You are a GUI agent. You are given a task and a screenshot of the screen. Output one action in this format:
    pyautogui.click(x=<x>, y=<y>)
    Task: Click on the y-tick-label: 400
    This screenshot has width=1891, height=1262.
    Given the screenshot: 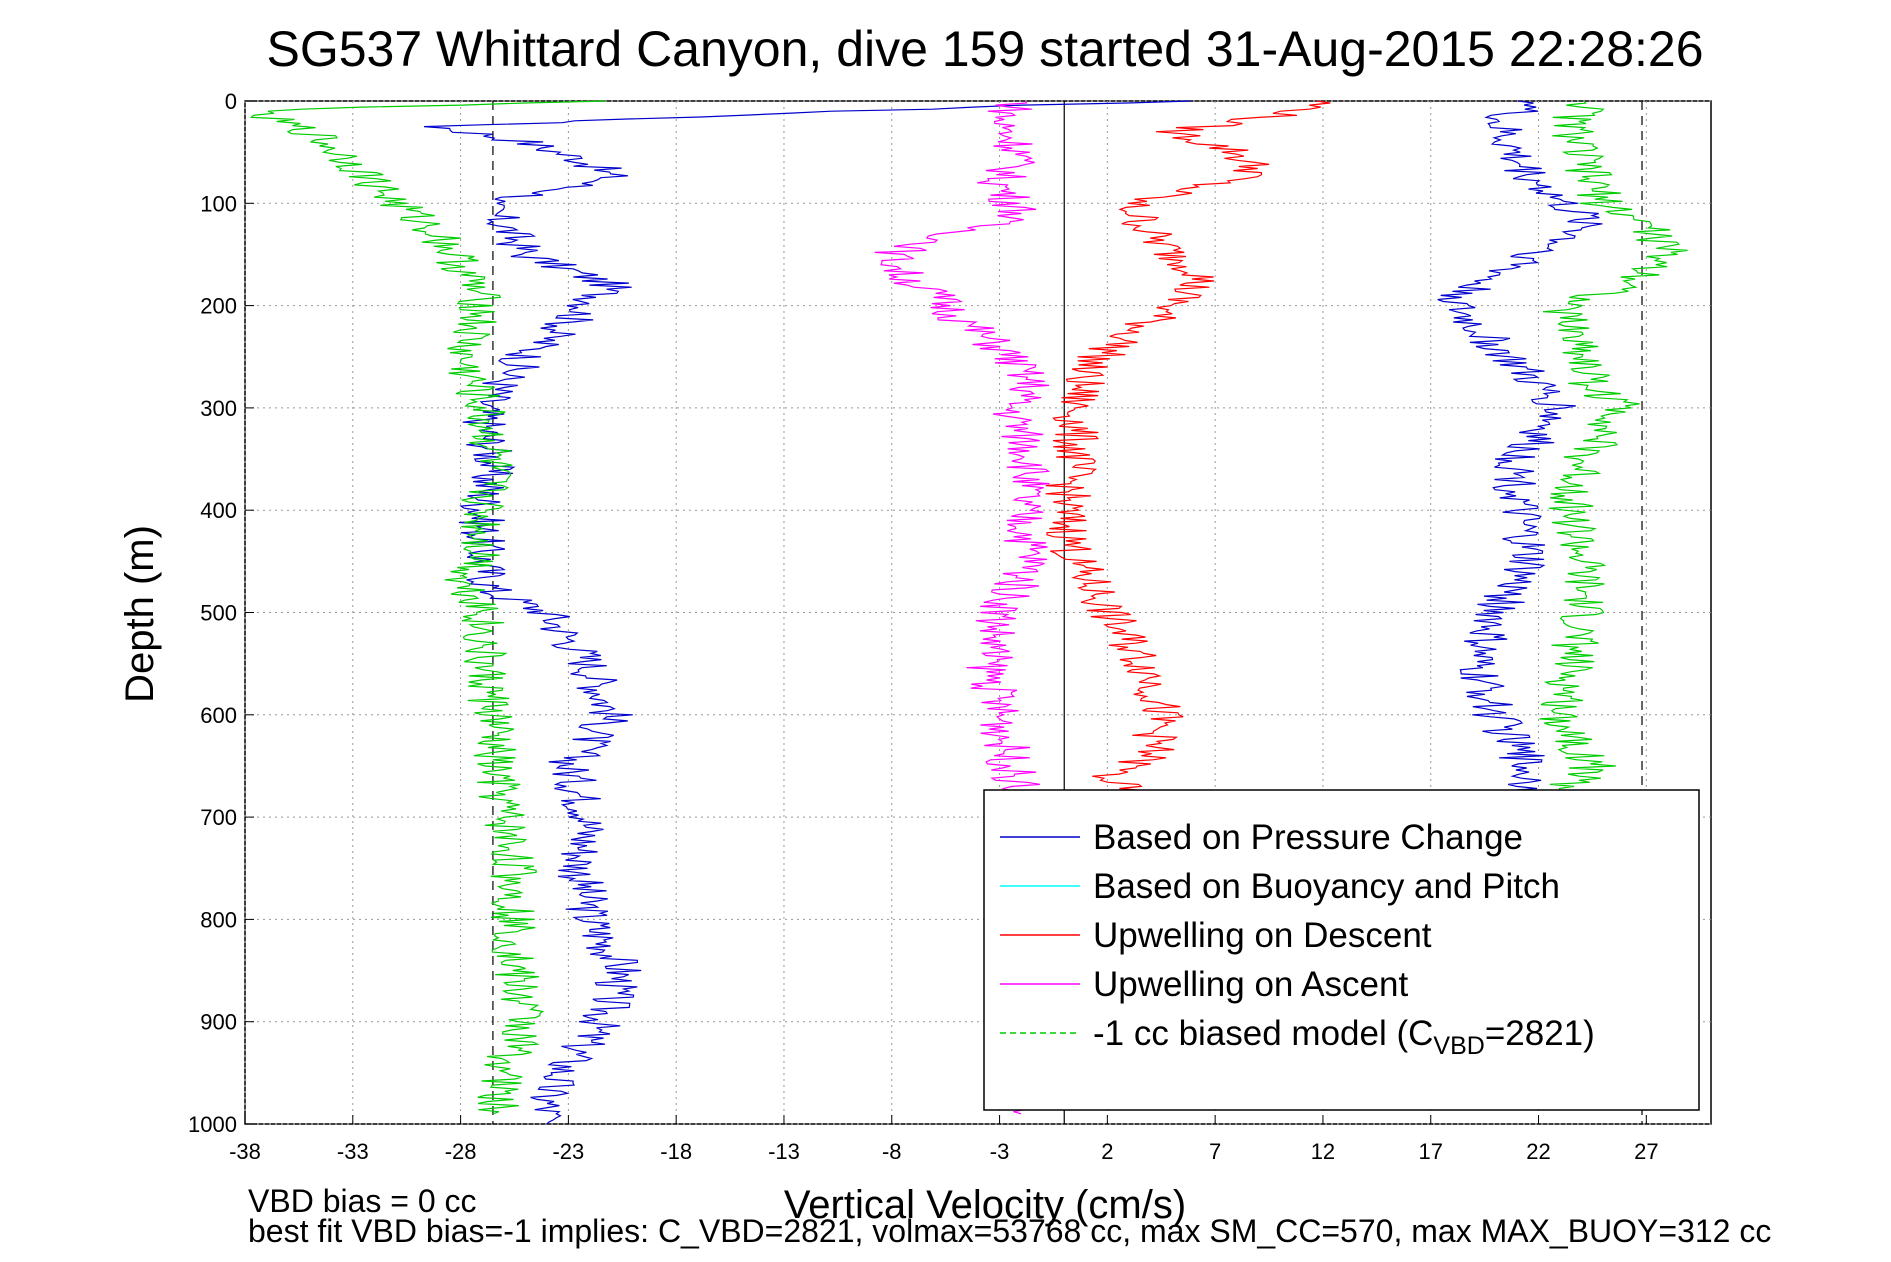 What is the action you would take?
    pyautogui.click(x=218, y=510)
    